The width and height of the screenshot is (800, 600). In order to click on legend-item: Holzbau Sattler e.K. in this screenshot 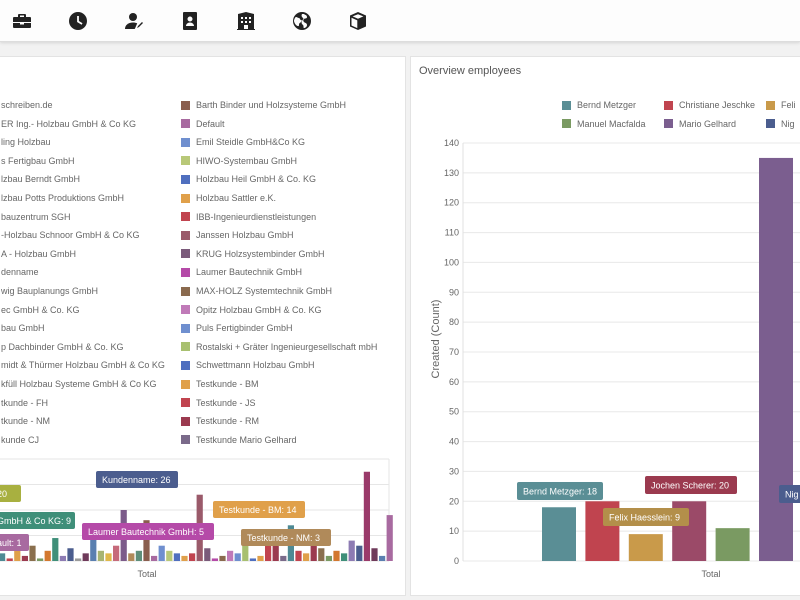, I will do `click(228, 198)`.